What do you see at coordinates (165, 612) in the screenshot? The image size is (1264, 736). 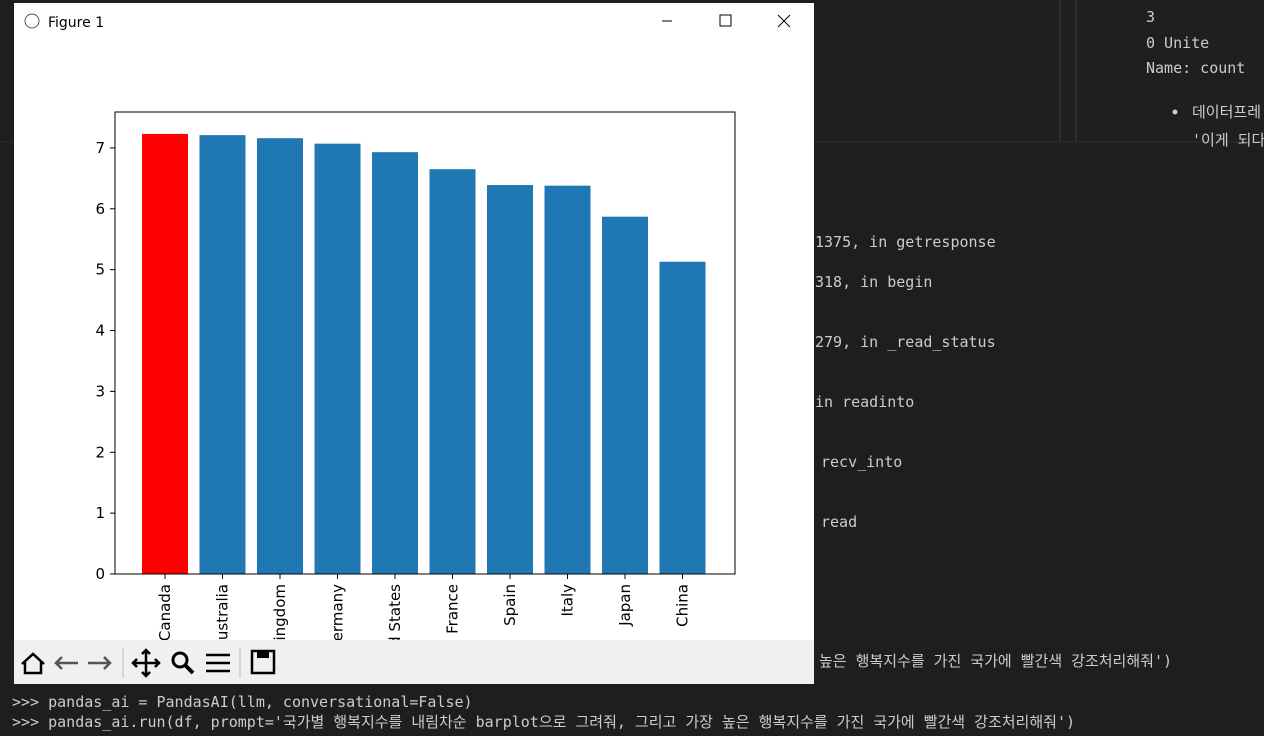 I see `x-tick-label: Canada` at bounding box center [165, 612].